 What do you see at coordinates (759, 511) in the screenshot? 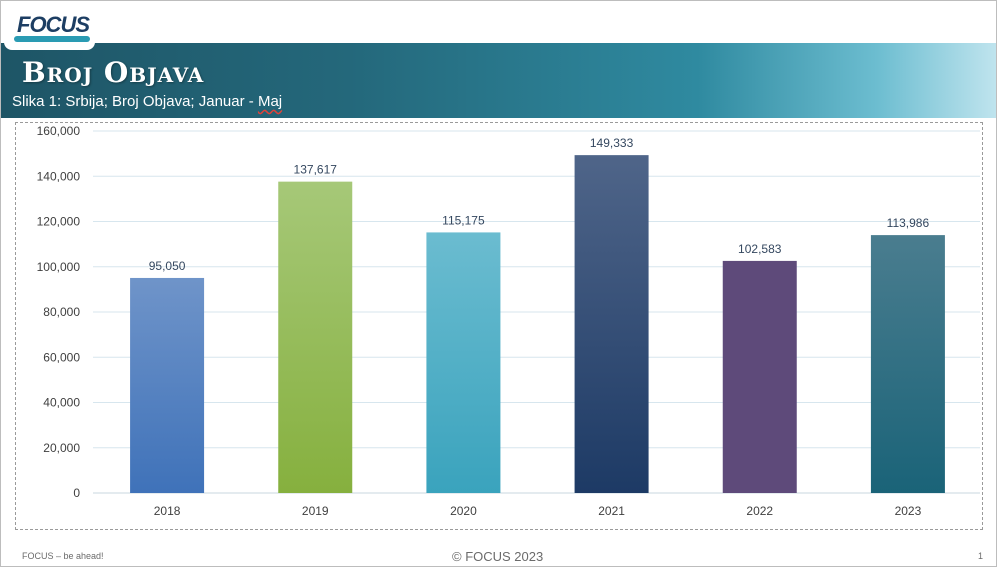
I see `x-tick-label: 2022` at bounding box center [759, 511].